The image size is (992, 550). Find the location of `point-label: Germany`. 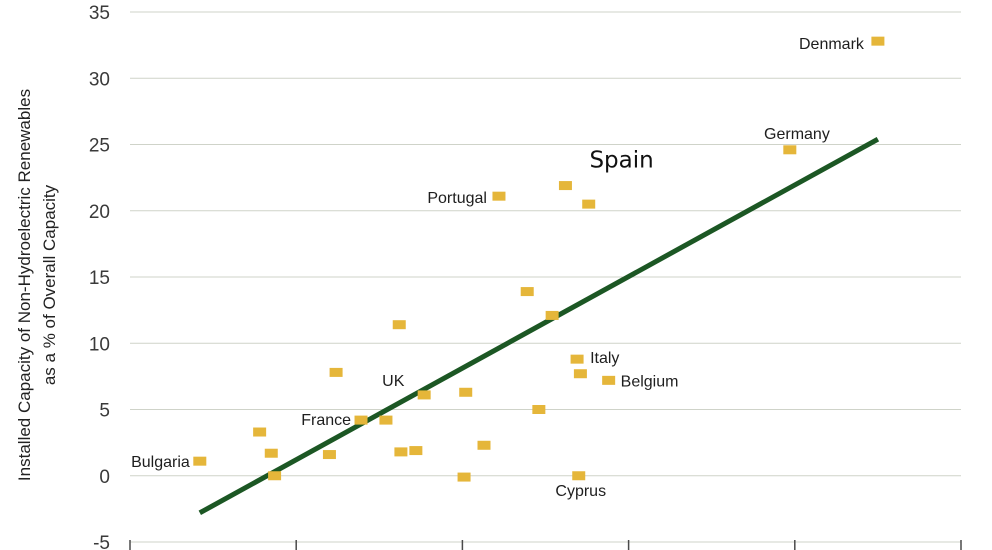

point-label: Germany is located at coordinates (797, 134).